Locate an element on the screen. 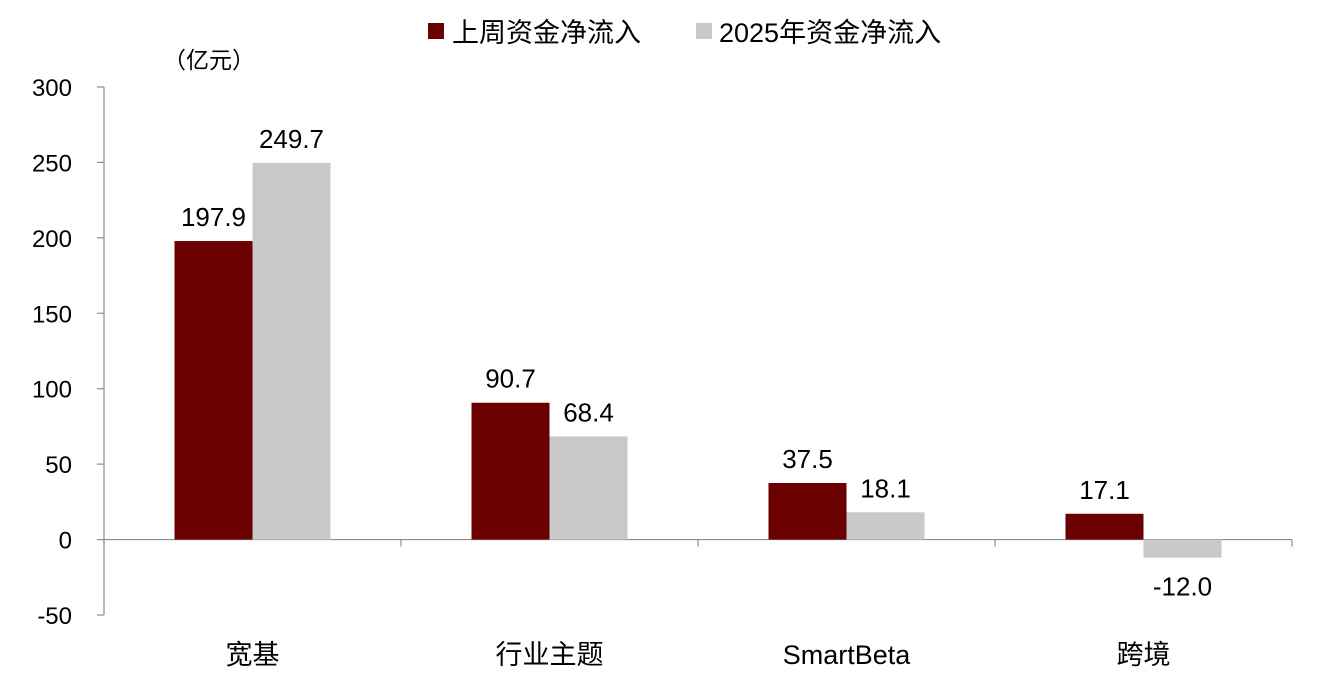  y-tick-label: 300 is located at coordinates (52, 88).